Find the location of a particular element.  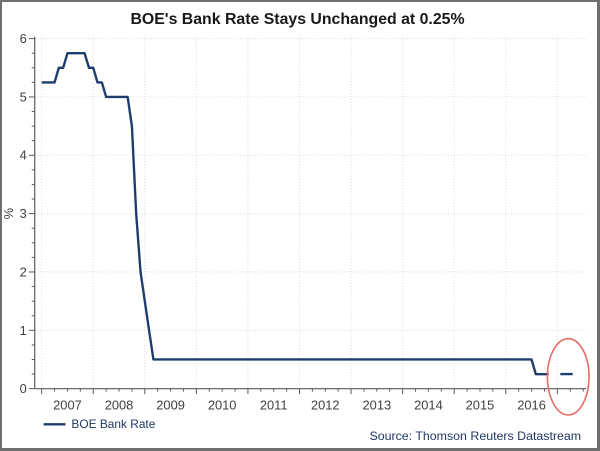

y-tick-label: 3 is located at coordinates (23, 213).